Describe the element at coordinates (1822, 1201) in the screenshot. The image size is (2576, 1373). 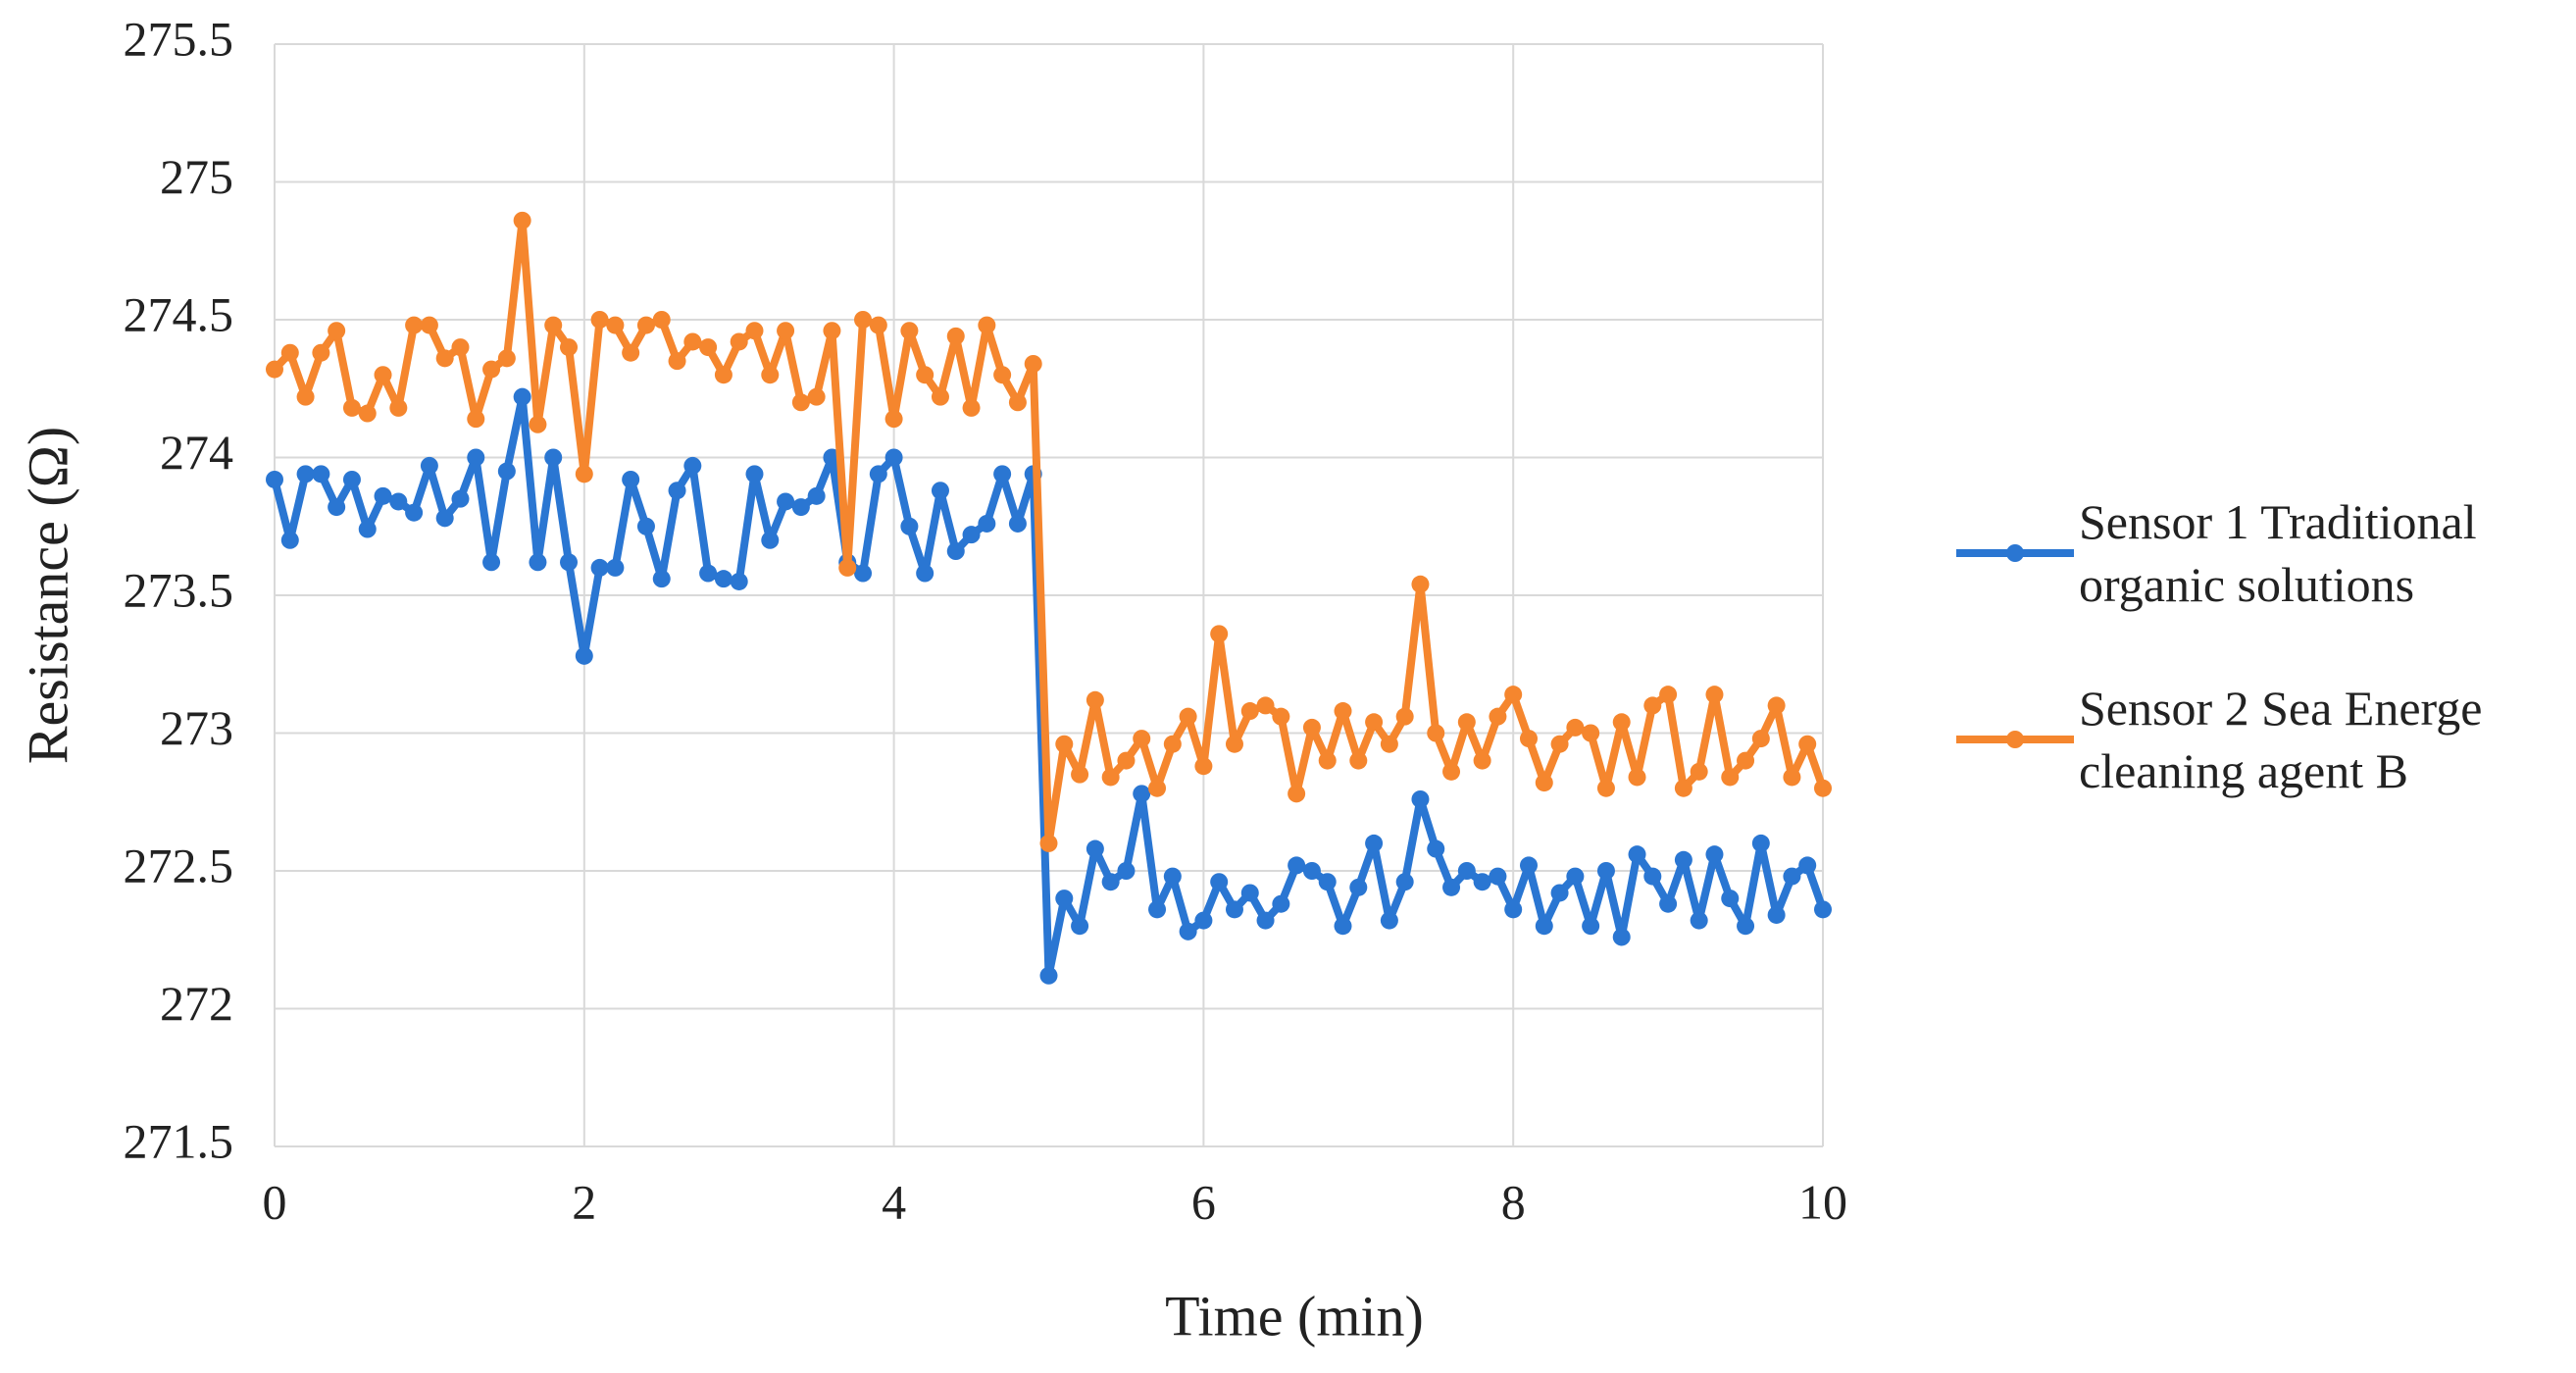
I see `x-tick-label: 10` at that location.